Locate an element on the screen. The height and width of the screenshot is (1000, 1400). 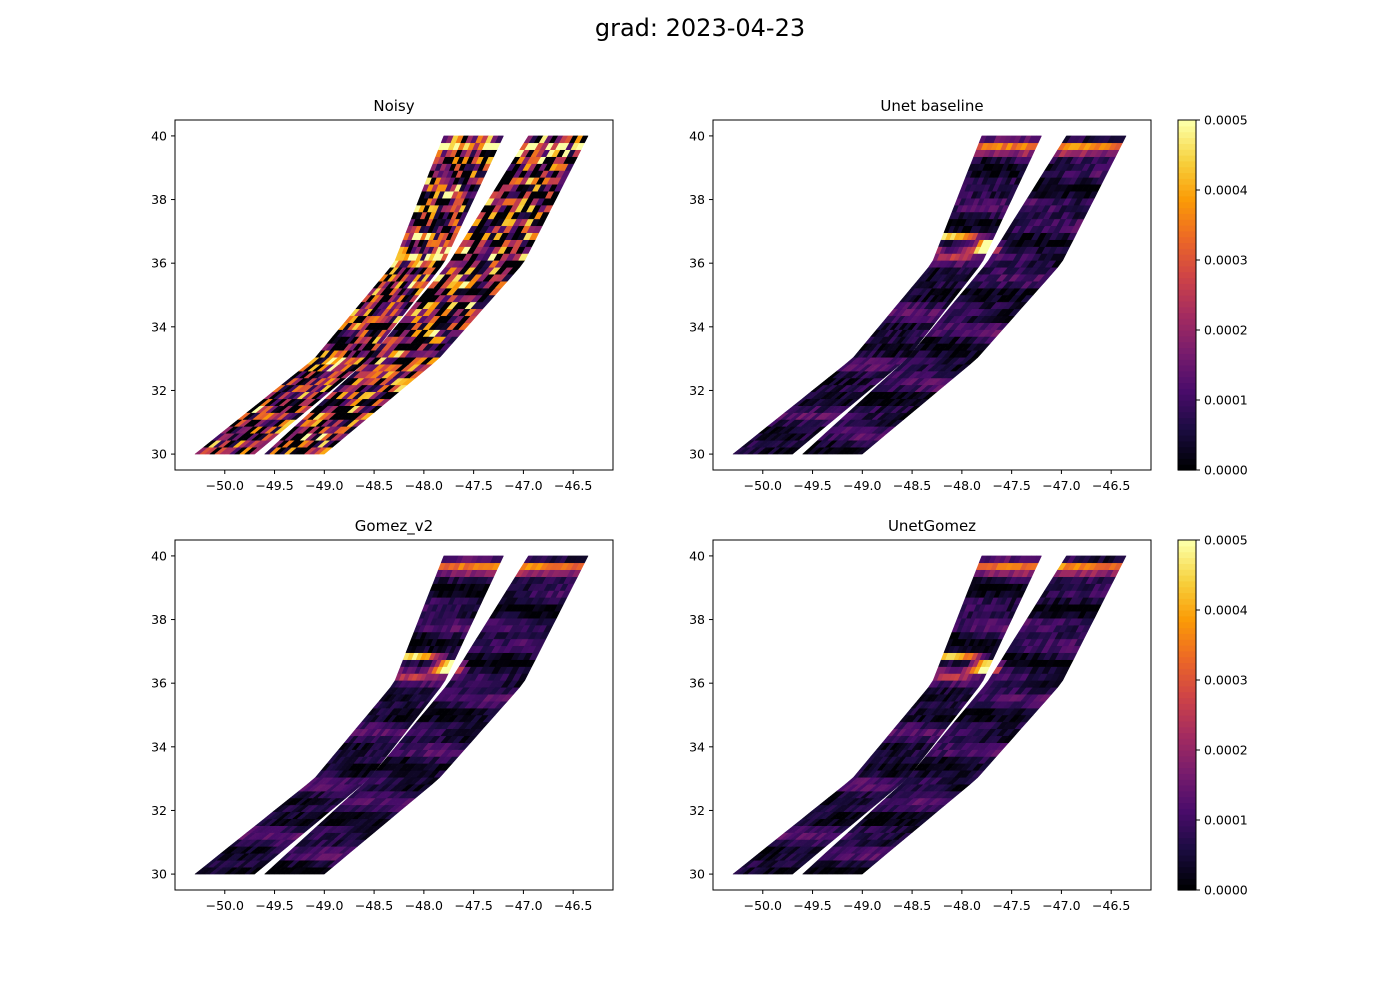
colorbar-tick-label: 0.0002 is located at coordinates (1226, 330).